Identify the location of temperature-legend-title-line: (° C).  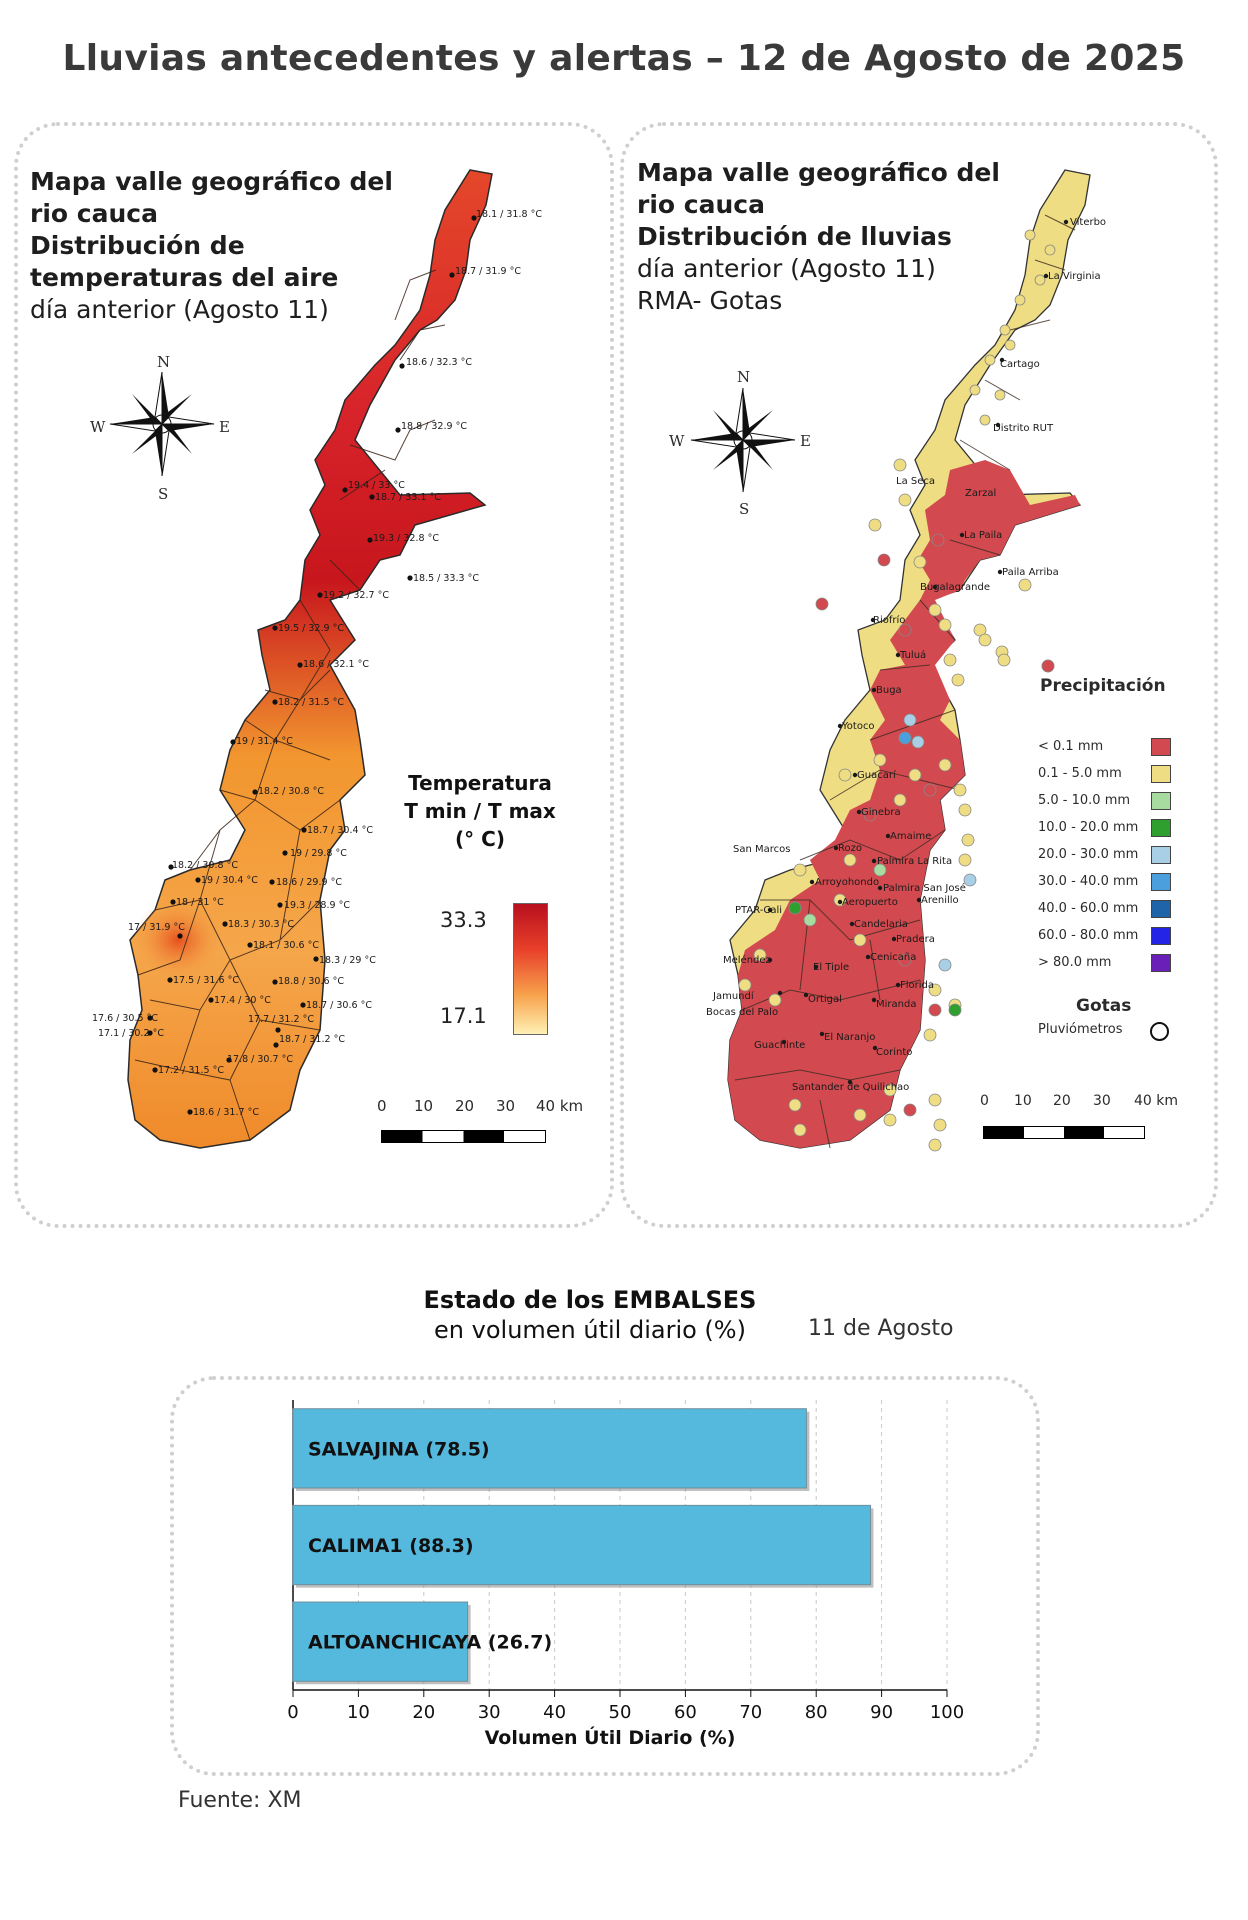
(480, 839).